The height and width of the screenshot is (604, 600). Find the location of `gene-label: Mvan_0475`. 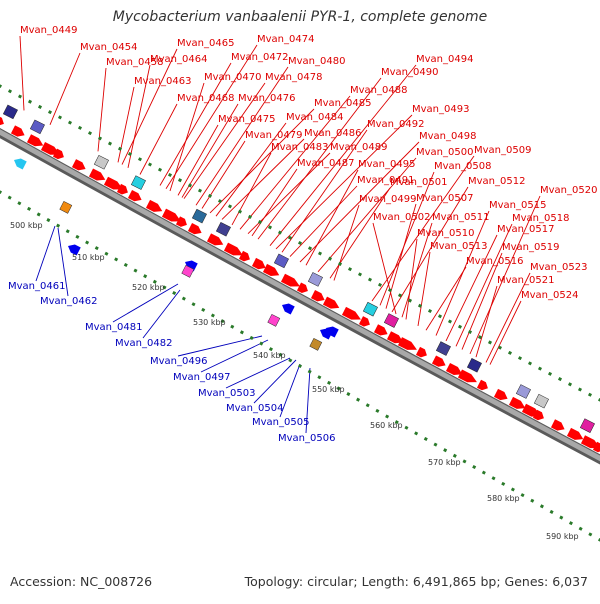

gene-label: Mvan_0475 is located at coordinates (246, 119).